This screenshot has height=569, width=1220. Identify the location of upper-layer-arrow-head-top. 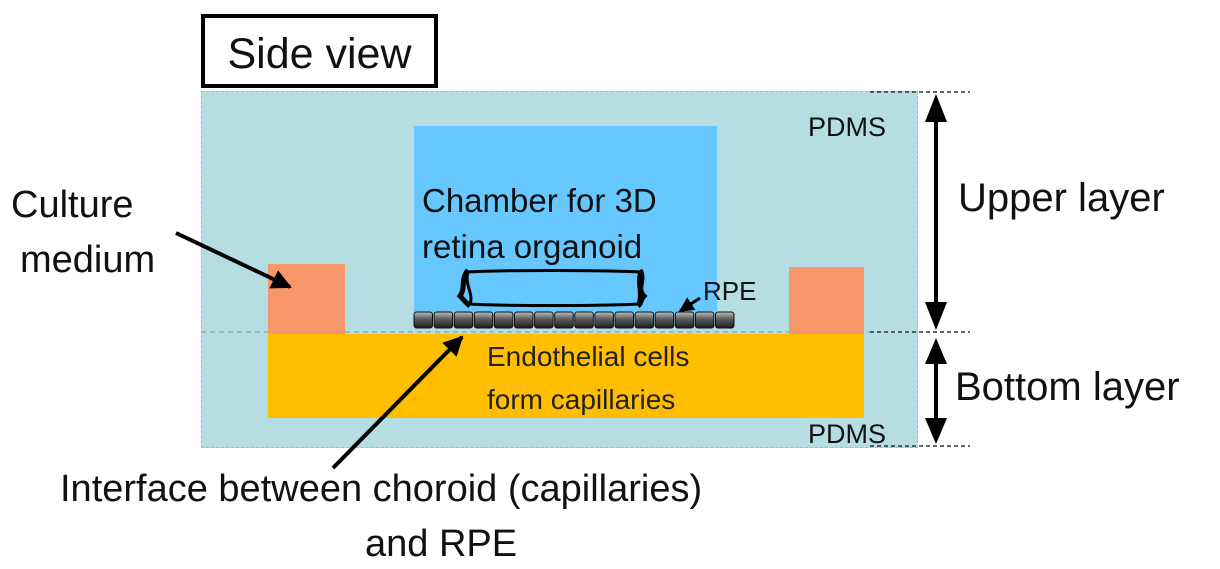
(936, 108).